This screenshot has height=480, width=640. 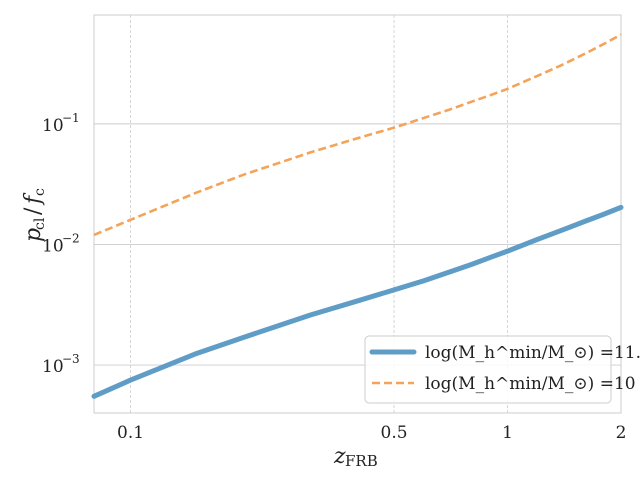 What do you see at coordinates (40, 192) in the screenshot?
I see `svg-text: c` at bounding box center [40, 192].